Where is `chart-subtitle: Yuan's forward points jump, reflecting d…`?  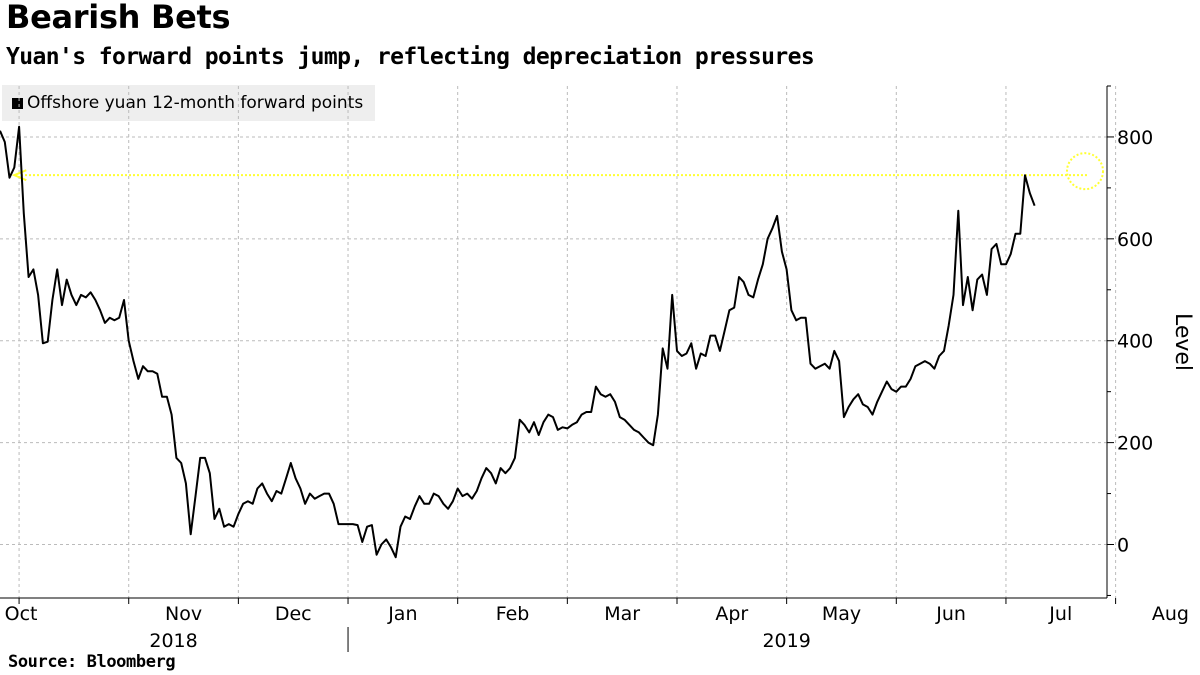
chart-subtitle: Yuan's forward points jump, reflecting d… is located at coordinates (410, 57).